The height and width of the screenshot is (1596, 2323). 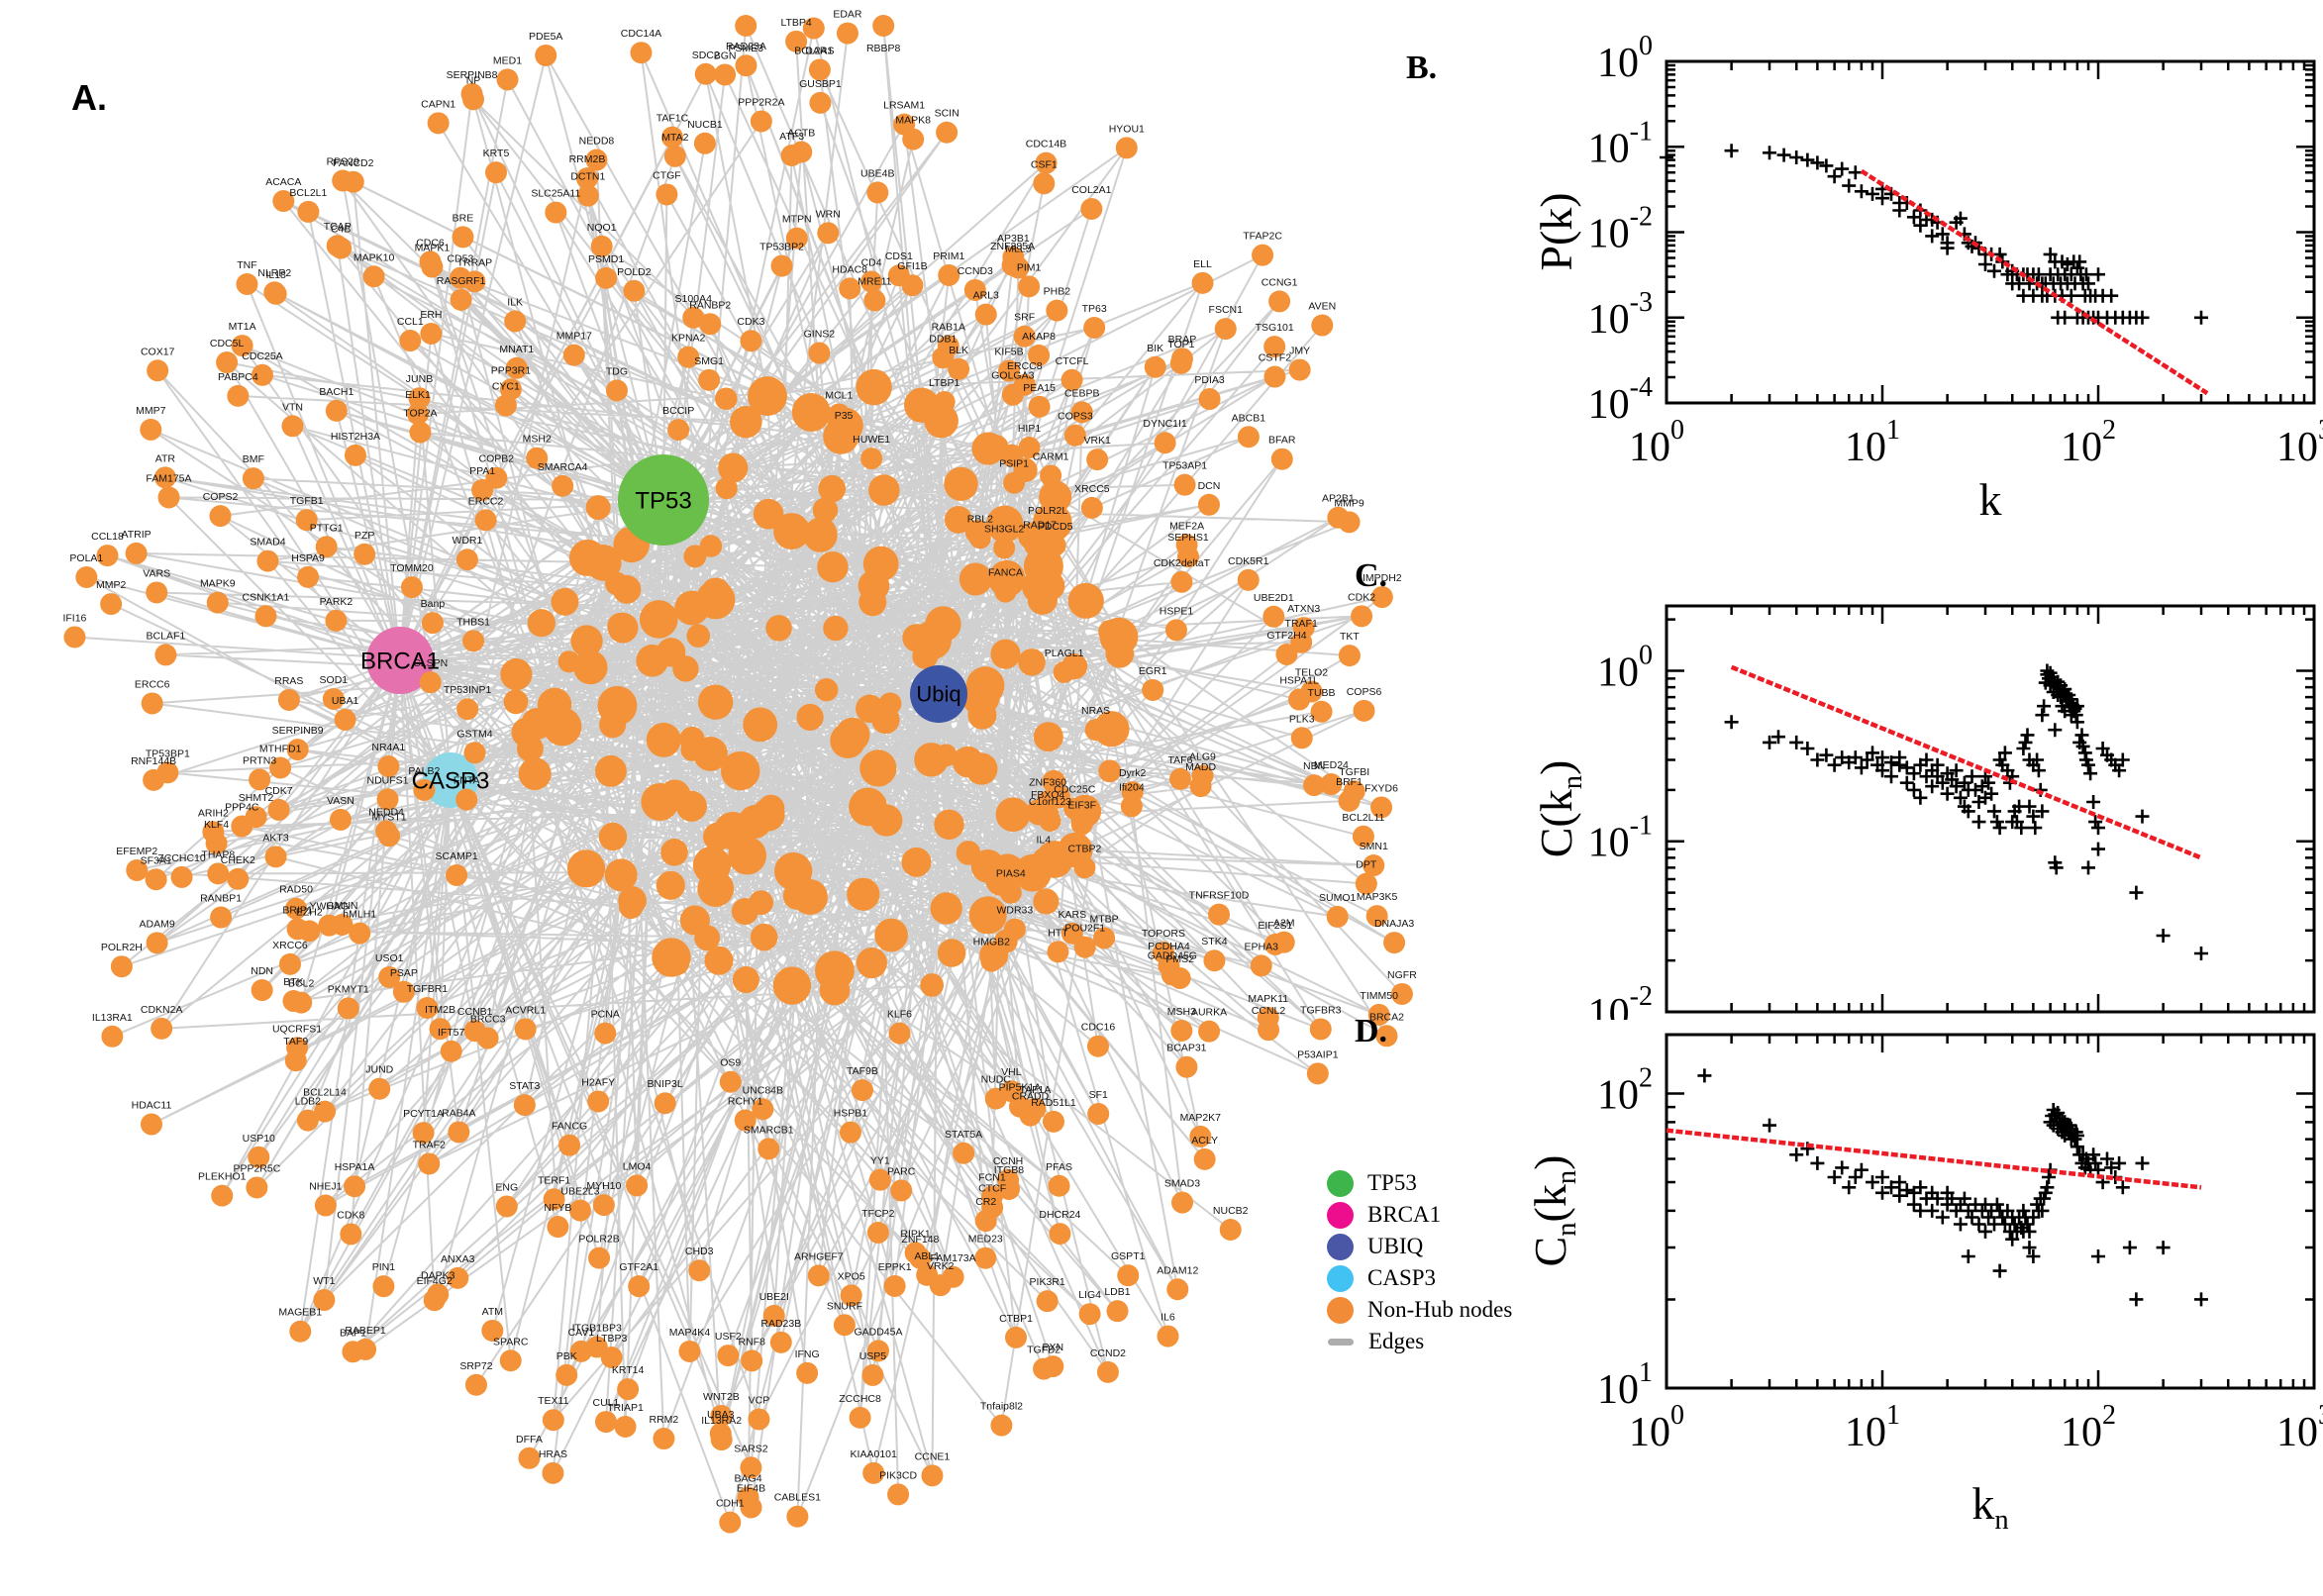 I want to click on network-node-label: RAD23A, so click(x=746, y=46).